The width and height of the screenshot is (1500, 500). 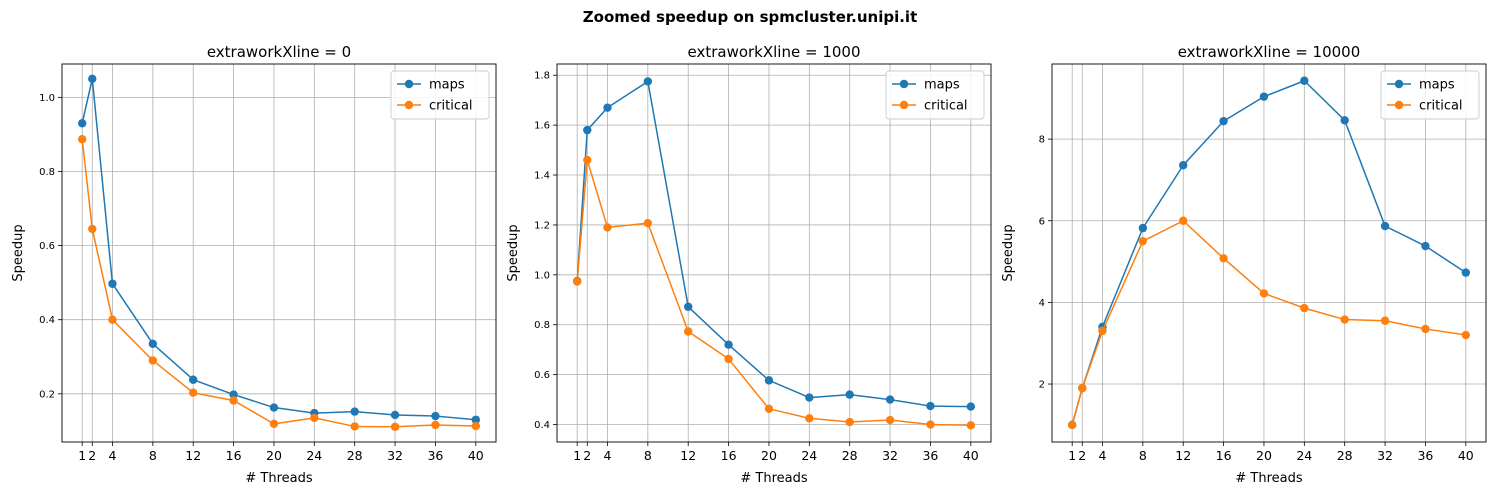 I want to click on legend: maps critical, so click(x=440, y=95).